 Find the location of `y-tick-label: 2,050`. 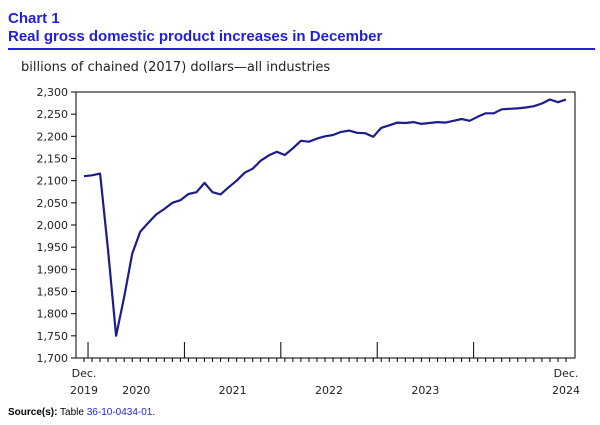

y-tick-label: 2,050 is located at coordinates (53, 203).